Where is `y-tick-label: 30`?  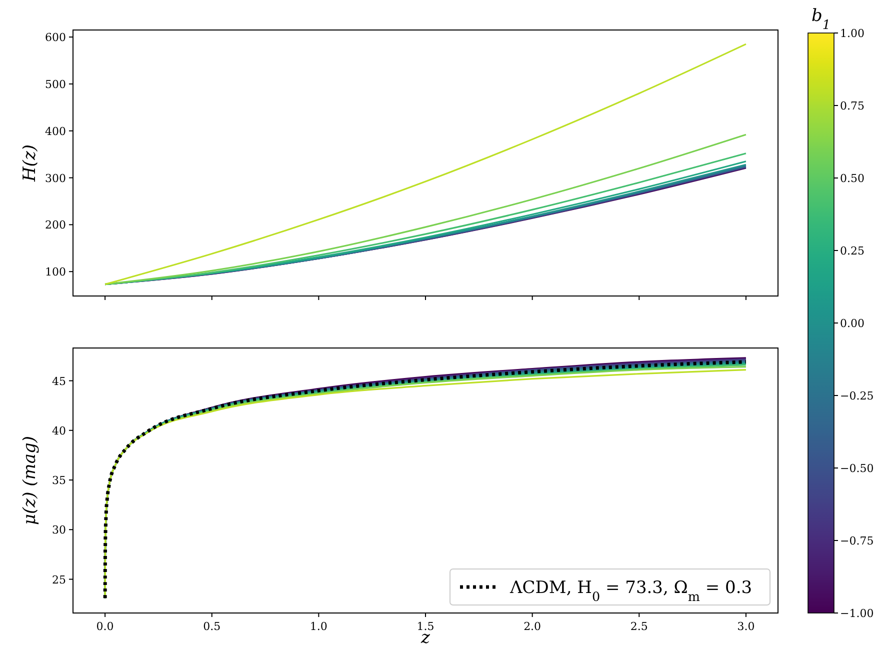 y-tick-label: 30 is located at coordinates (59, 530).